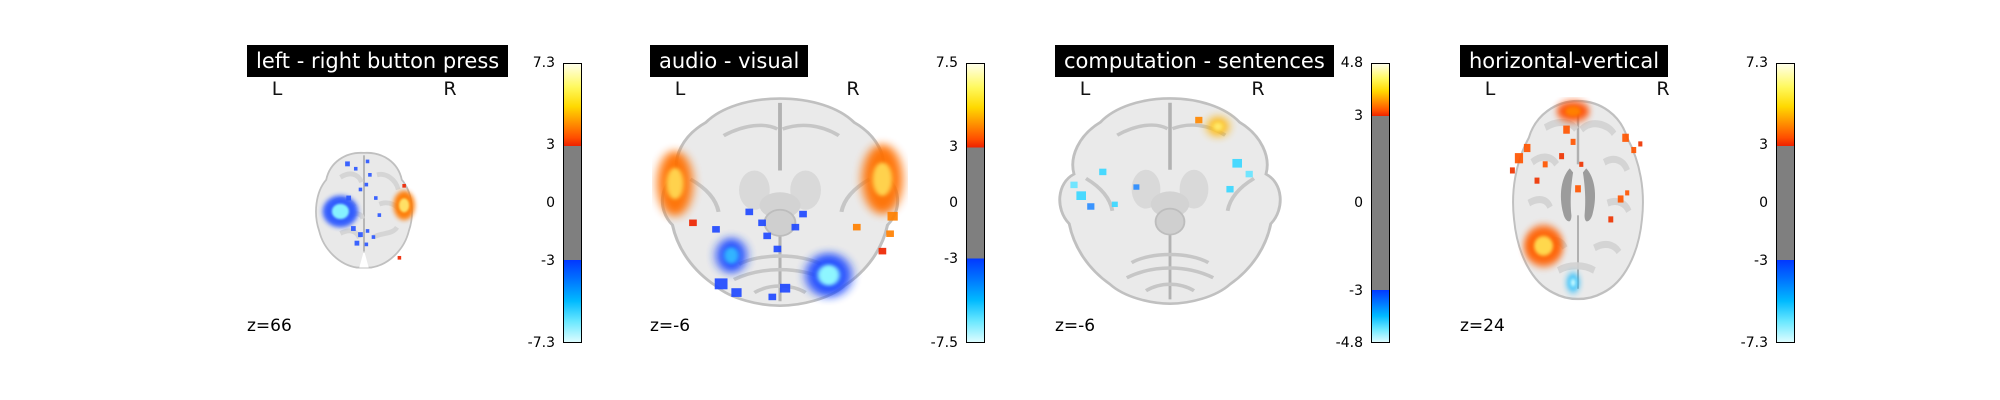 This screenshot has height=400, width=2000. Describe the element at coordinates (1351, 63) in the screenshot. I see `colorbar-tick-label: 4.8` at that location.